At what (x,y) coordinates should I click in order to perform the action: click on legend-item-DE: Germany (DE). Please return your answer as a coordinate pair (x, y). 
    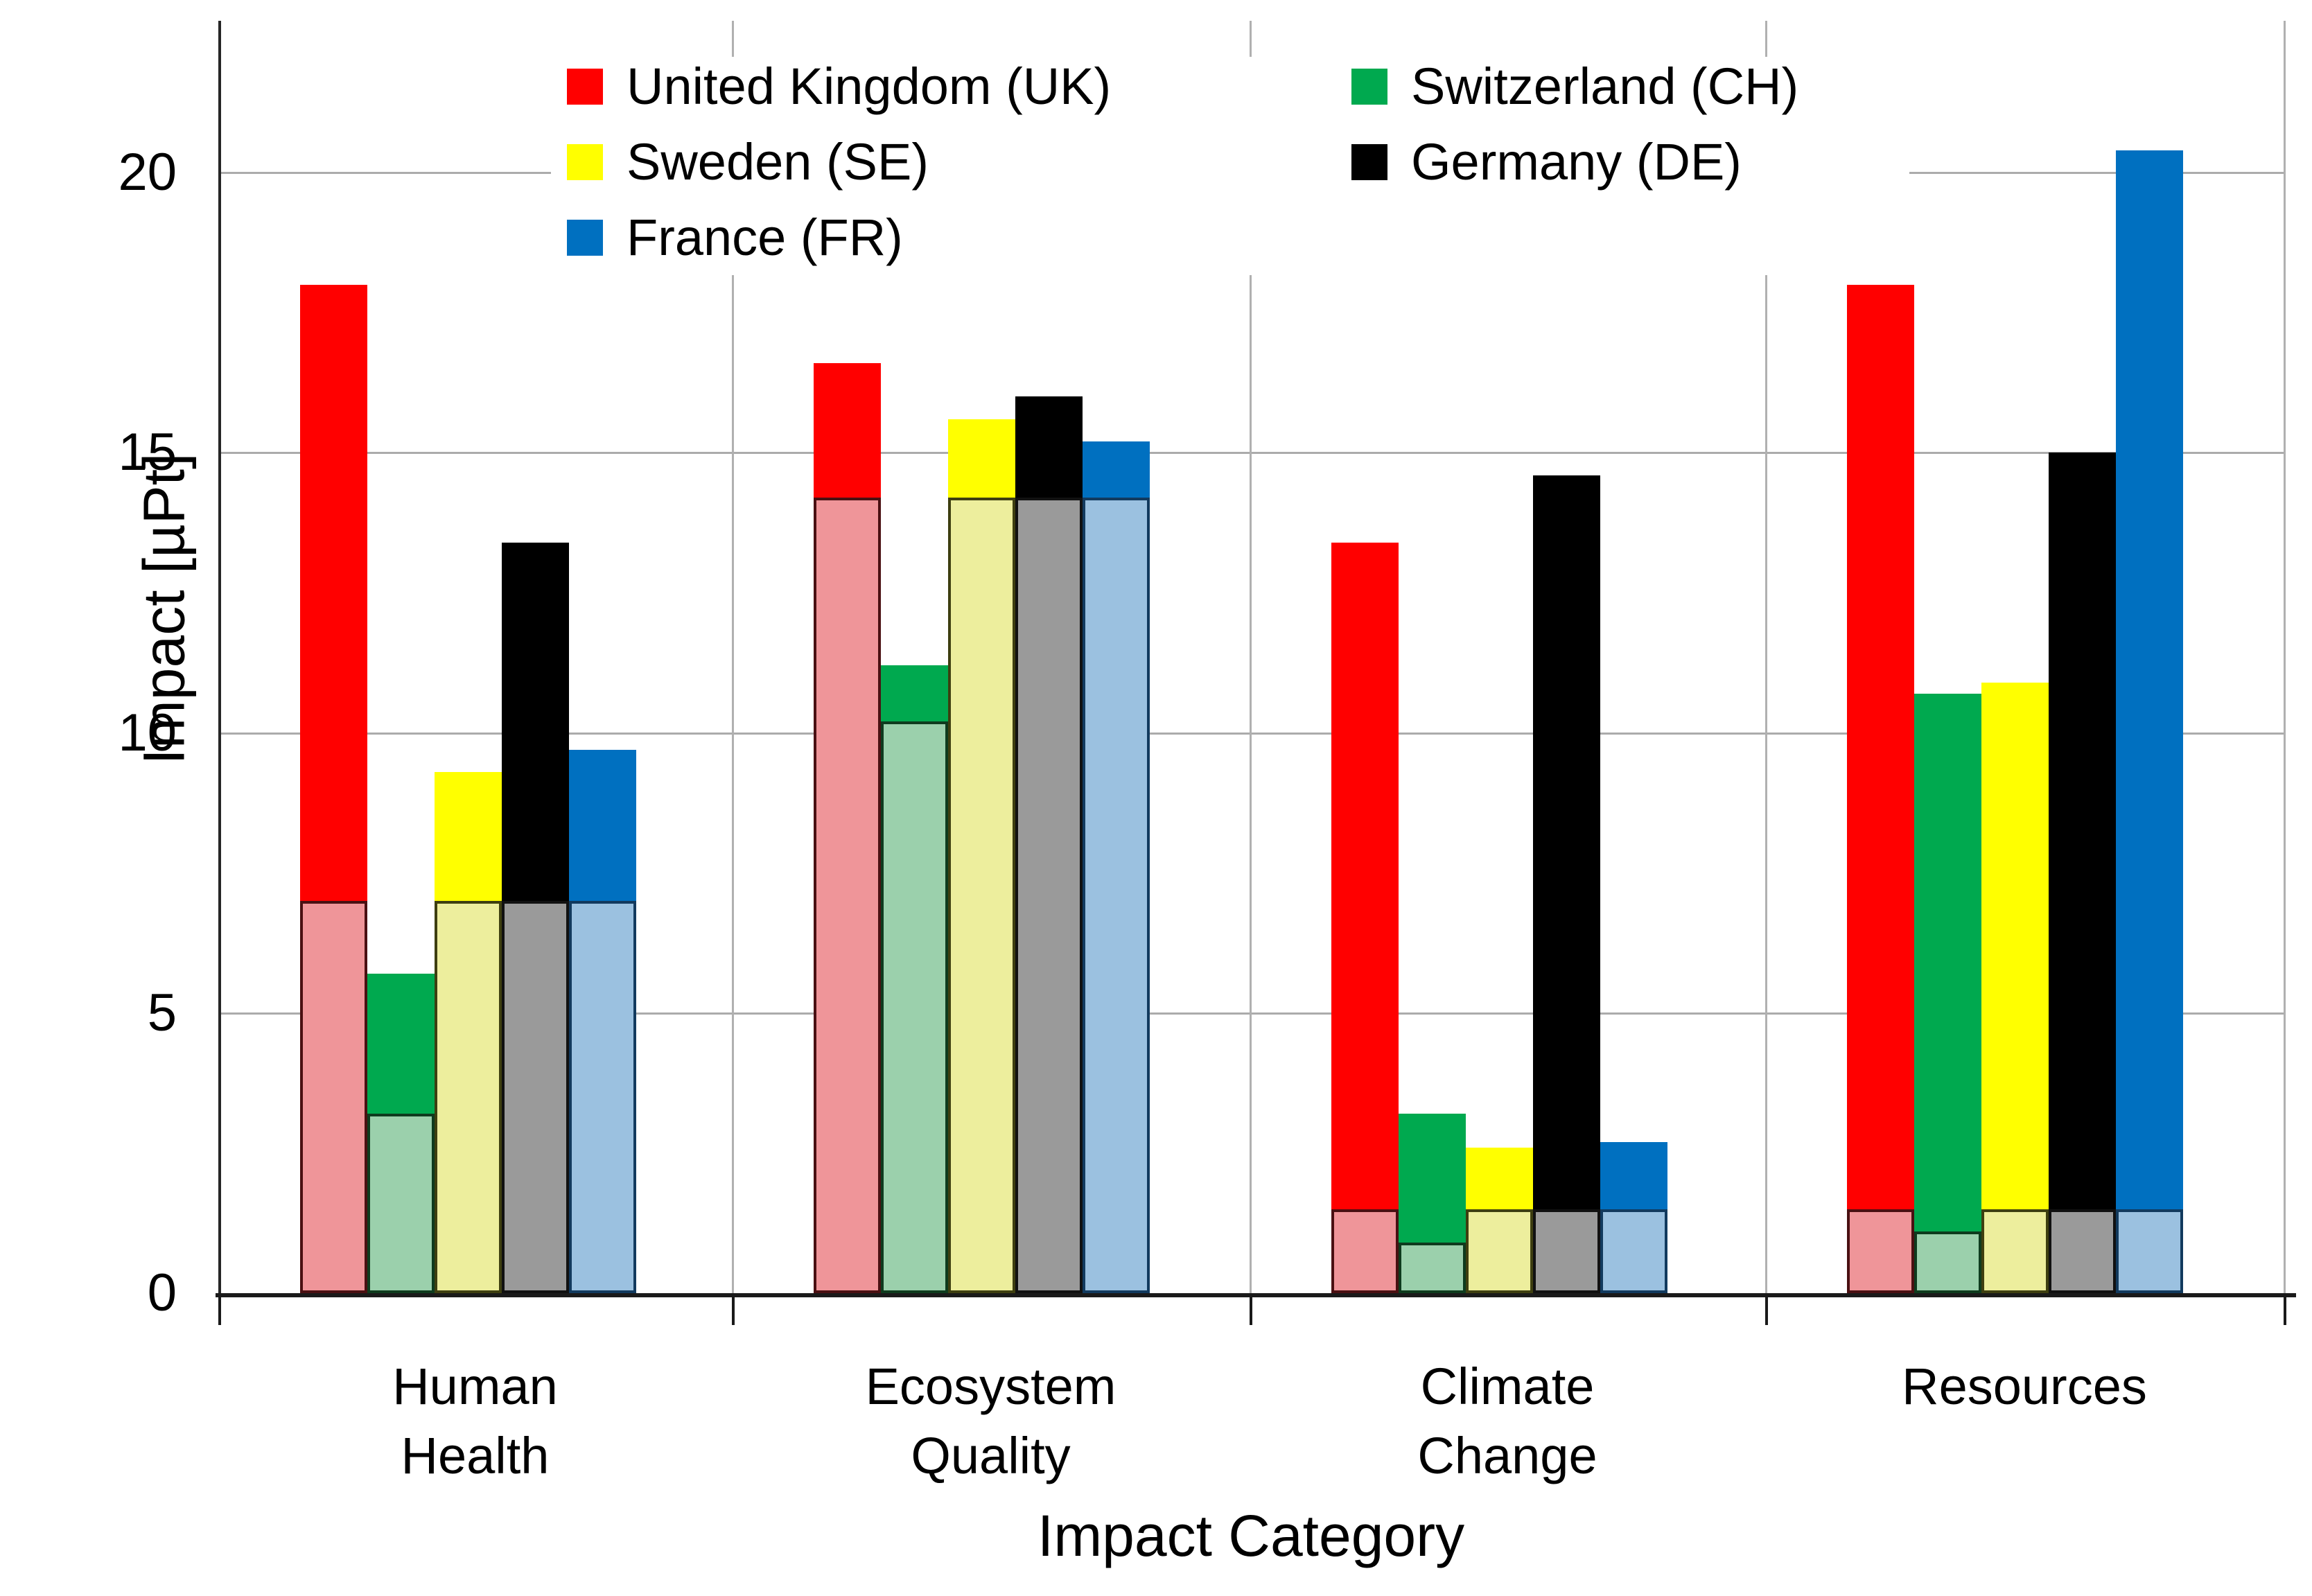
    Looking at the image, I should click on (1684, 162).